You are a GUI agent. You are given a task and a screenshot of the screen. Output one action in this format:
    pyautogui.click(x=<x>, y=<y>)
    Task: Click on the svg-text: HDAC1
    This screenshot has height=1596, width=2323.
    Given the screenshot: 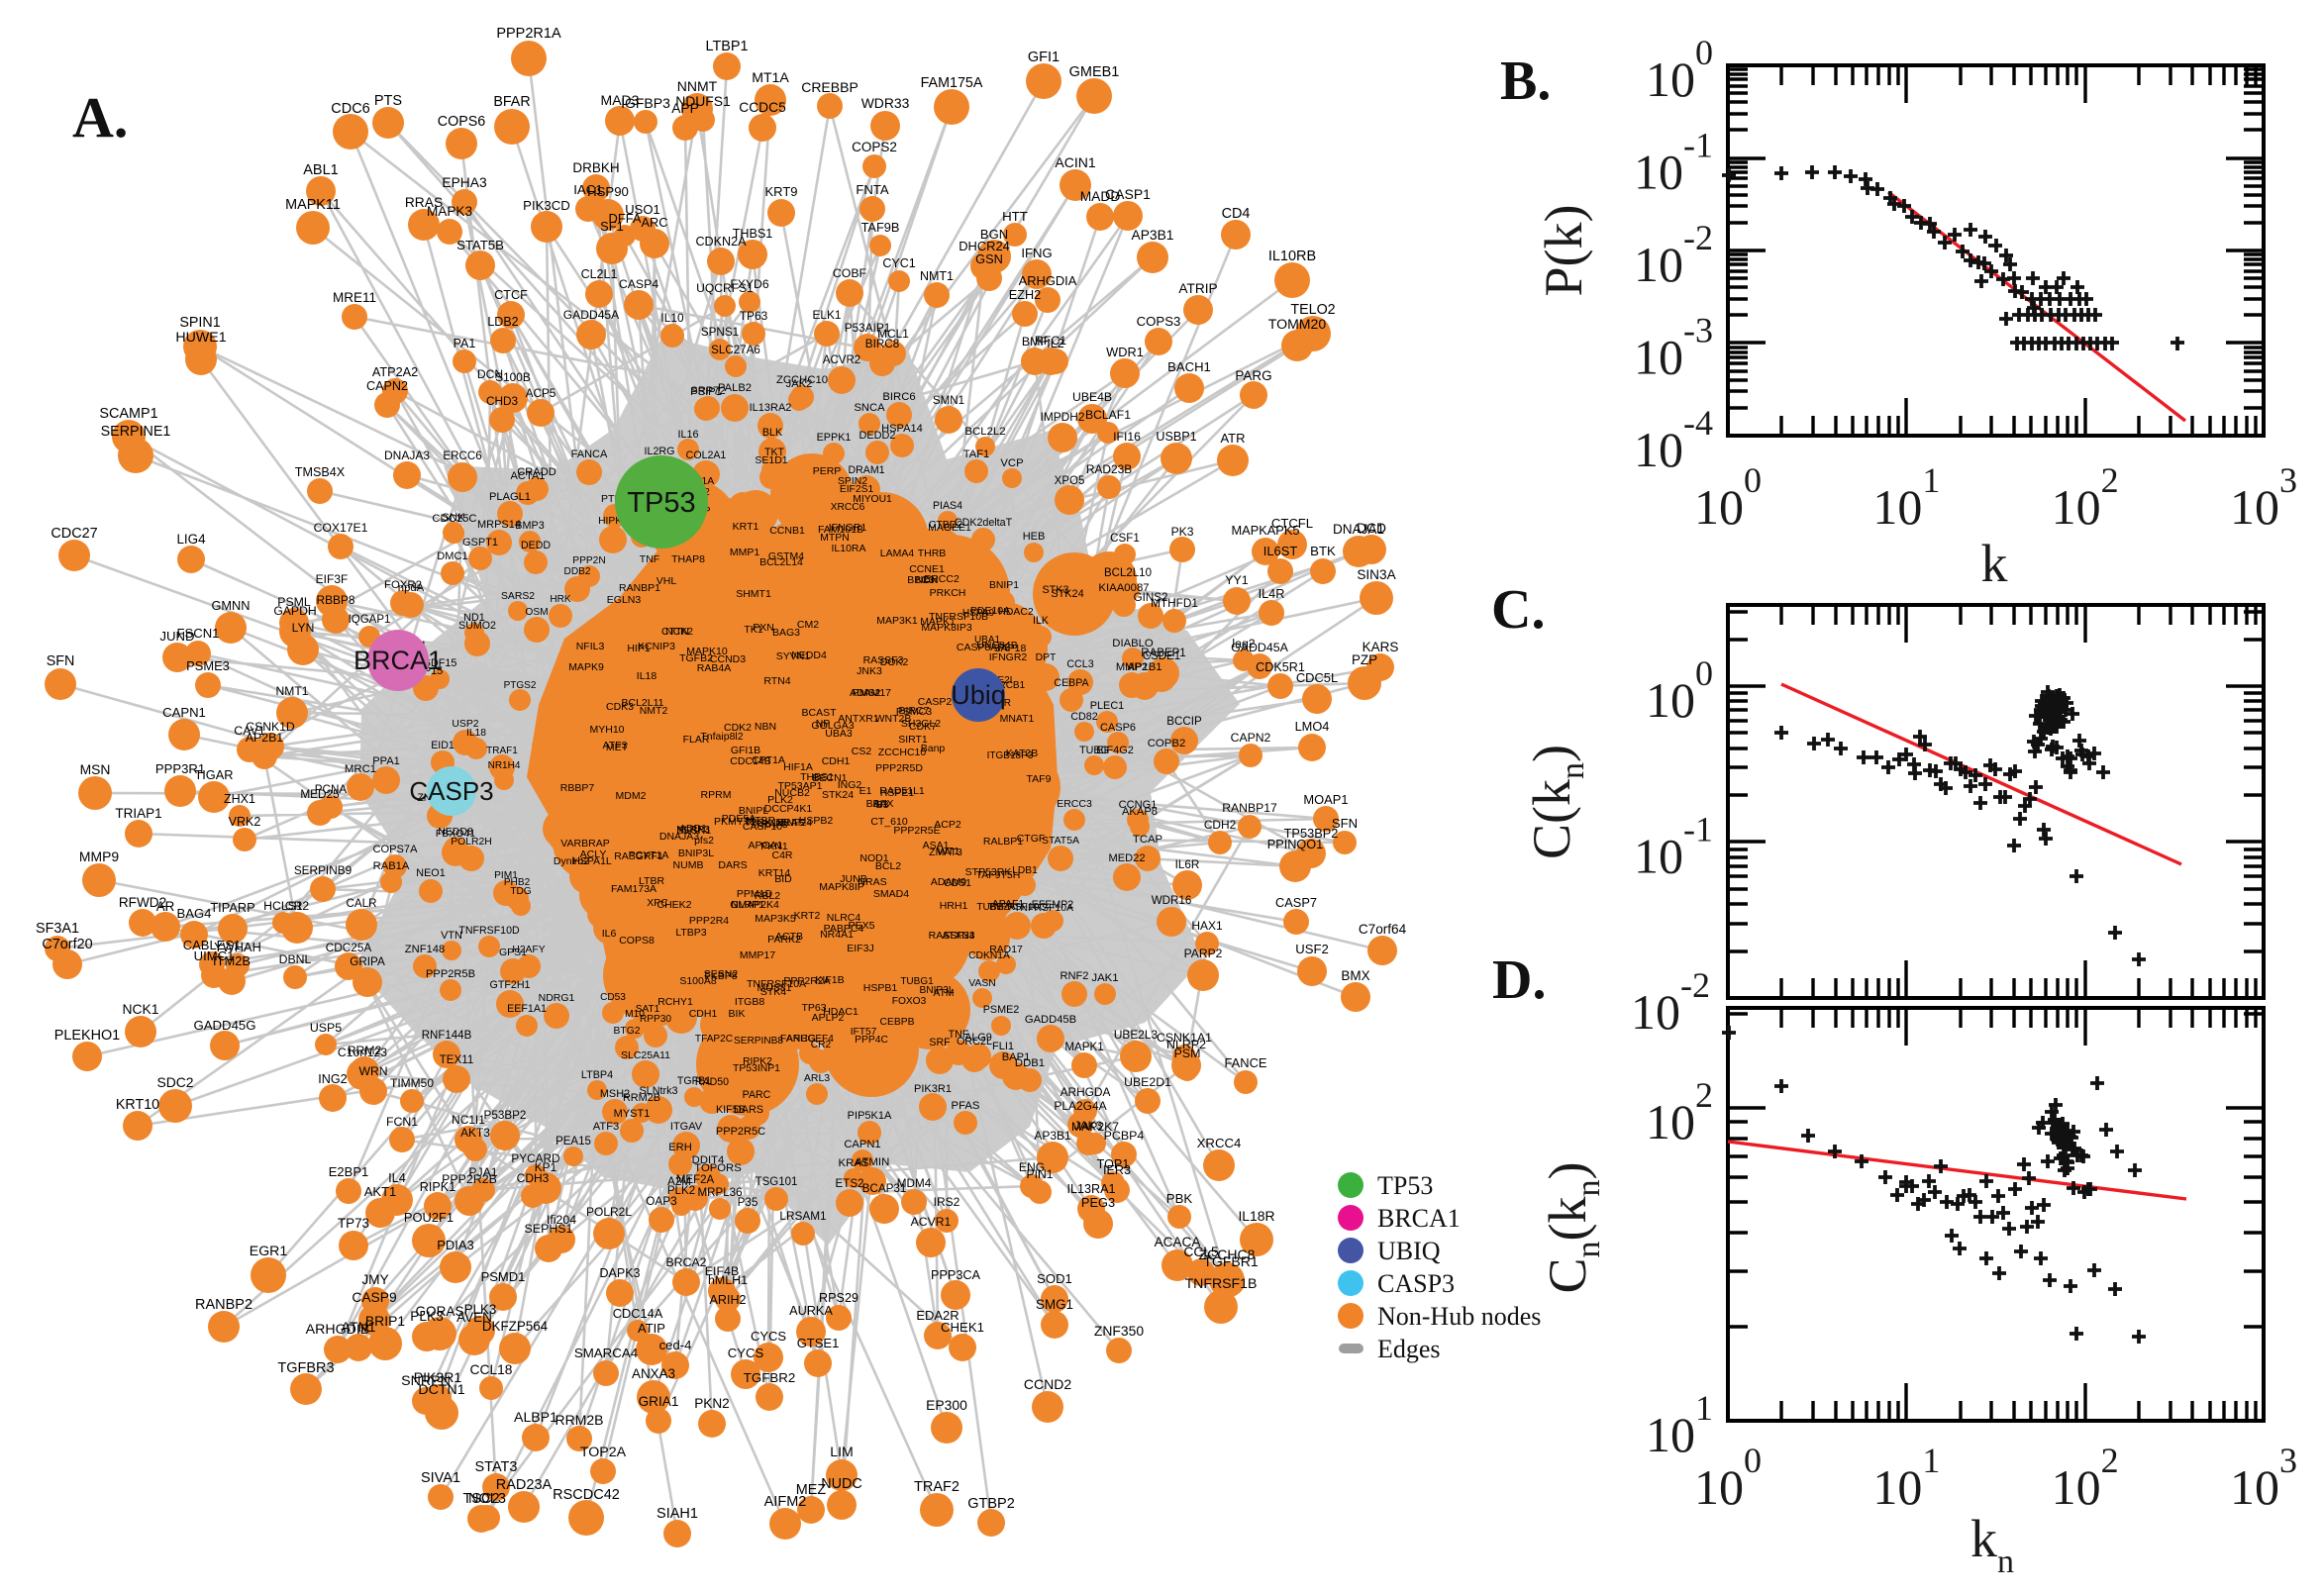 What is the action you would take?
    pyautogui.click(x=841, y=1012)
    